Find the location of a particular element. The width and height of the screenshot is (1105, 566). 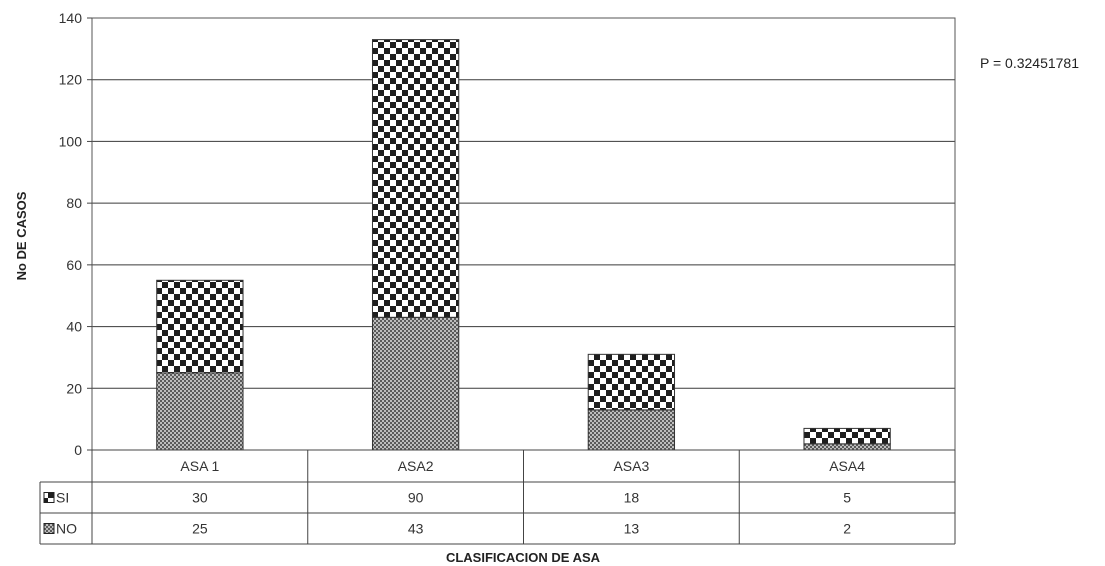

x-axis-title: CLASIFICACION DE ASA is located at coordinates (523, 557).